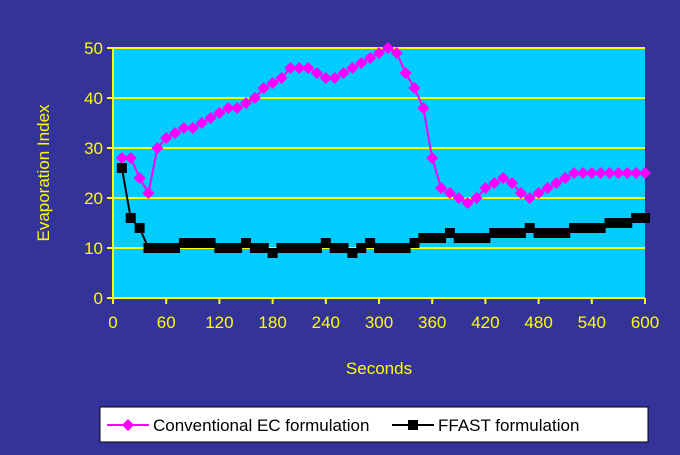 This screenshot has width=680, height=455. Describe the element at coordinates (432, 322) in the screenshot. I see `x-tick-label: 360` at that location.